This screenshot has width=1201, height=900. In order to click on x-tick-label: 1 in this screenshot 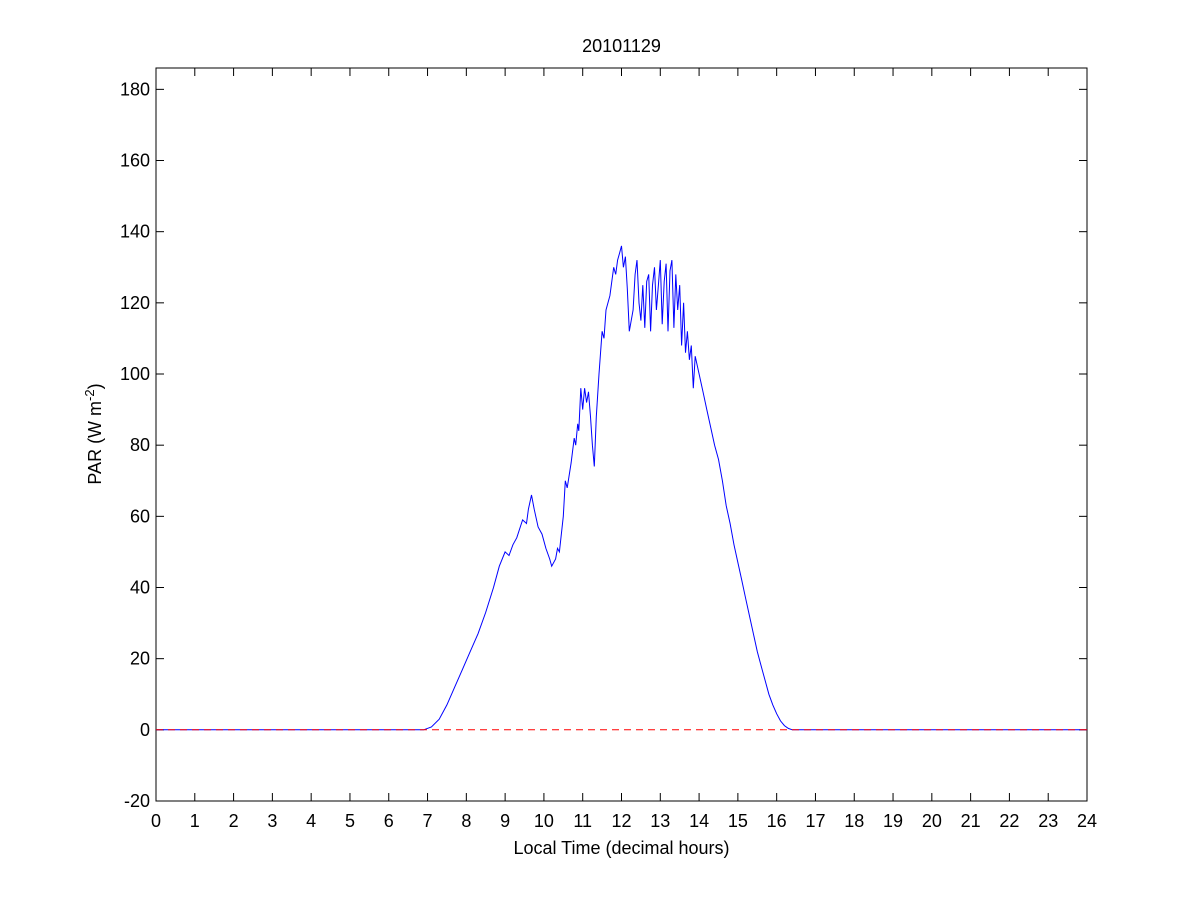, I will do `click(195, 821)`.